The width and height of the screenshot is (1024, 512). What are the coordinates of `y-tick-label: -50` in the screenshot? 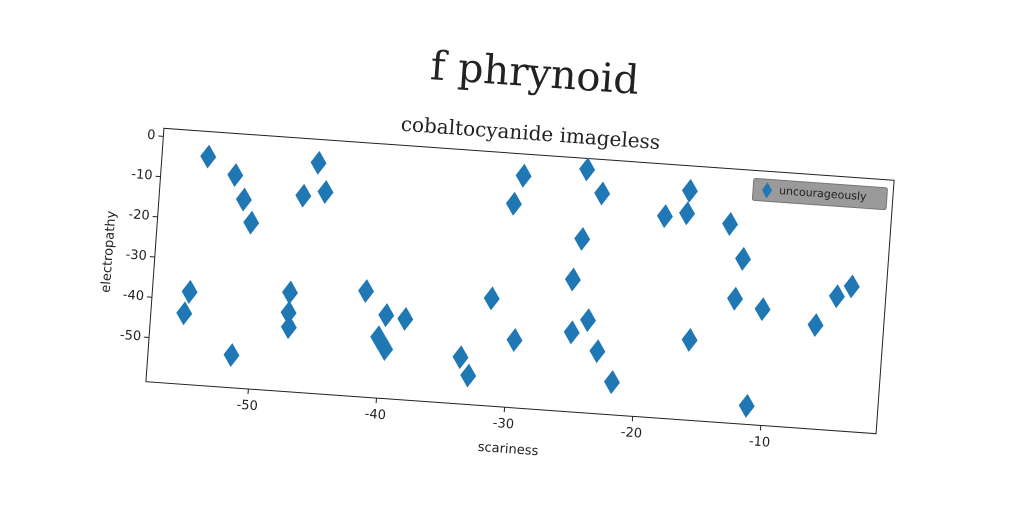 It's located at (130, 336).